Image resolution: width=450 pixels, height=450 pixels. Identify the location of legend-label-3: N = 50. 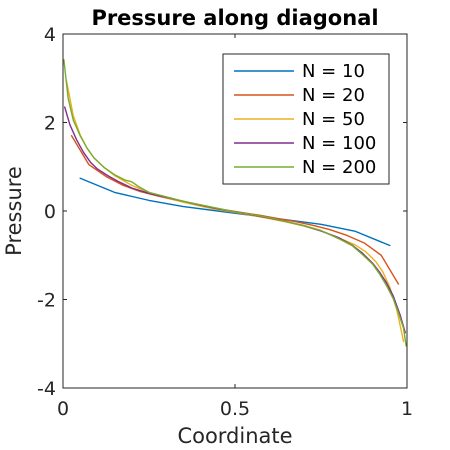
(333, 119).